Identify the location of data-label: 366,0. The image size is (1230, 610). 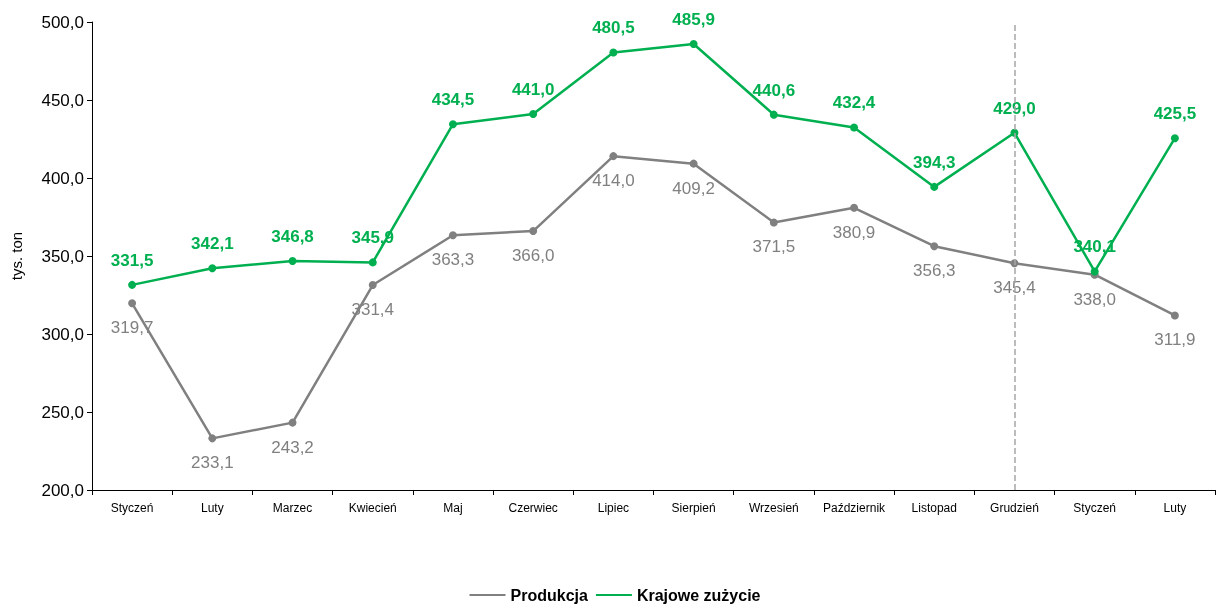
(533, 256).